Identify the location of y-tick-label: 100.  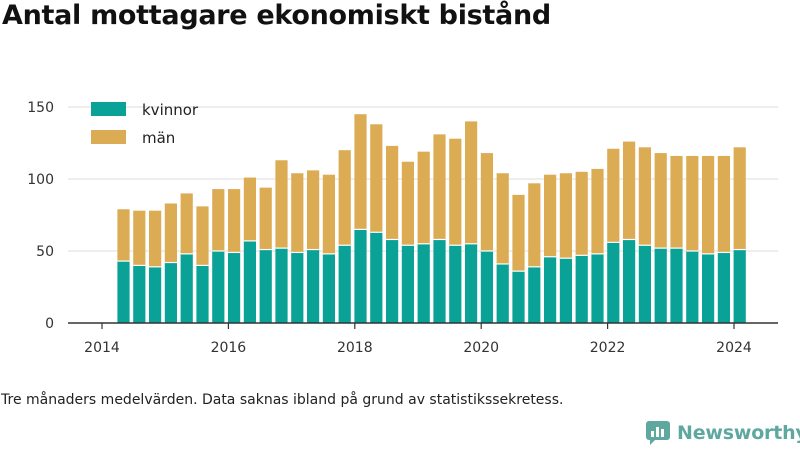
(40, 180).